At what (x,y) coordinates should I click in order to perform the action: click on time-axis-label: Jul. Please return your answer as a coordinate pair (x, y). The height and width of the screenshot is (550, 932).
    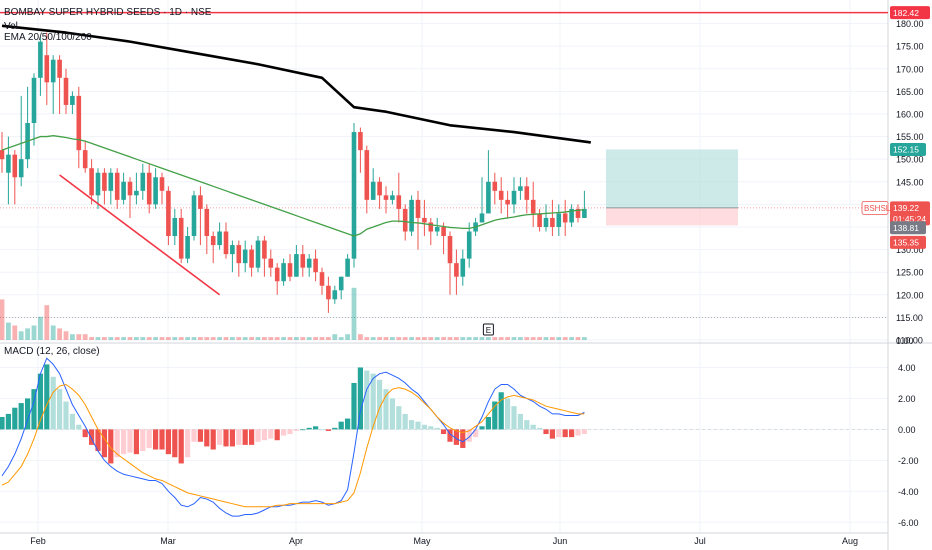
    Looking at the image, I should click on (700, 541).